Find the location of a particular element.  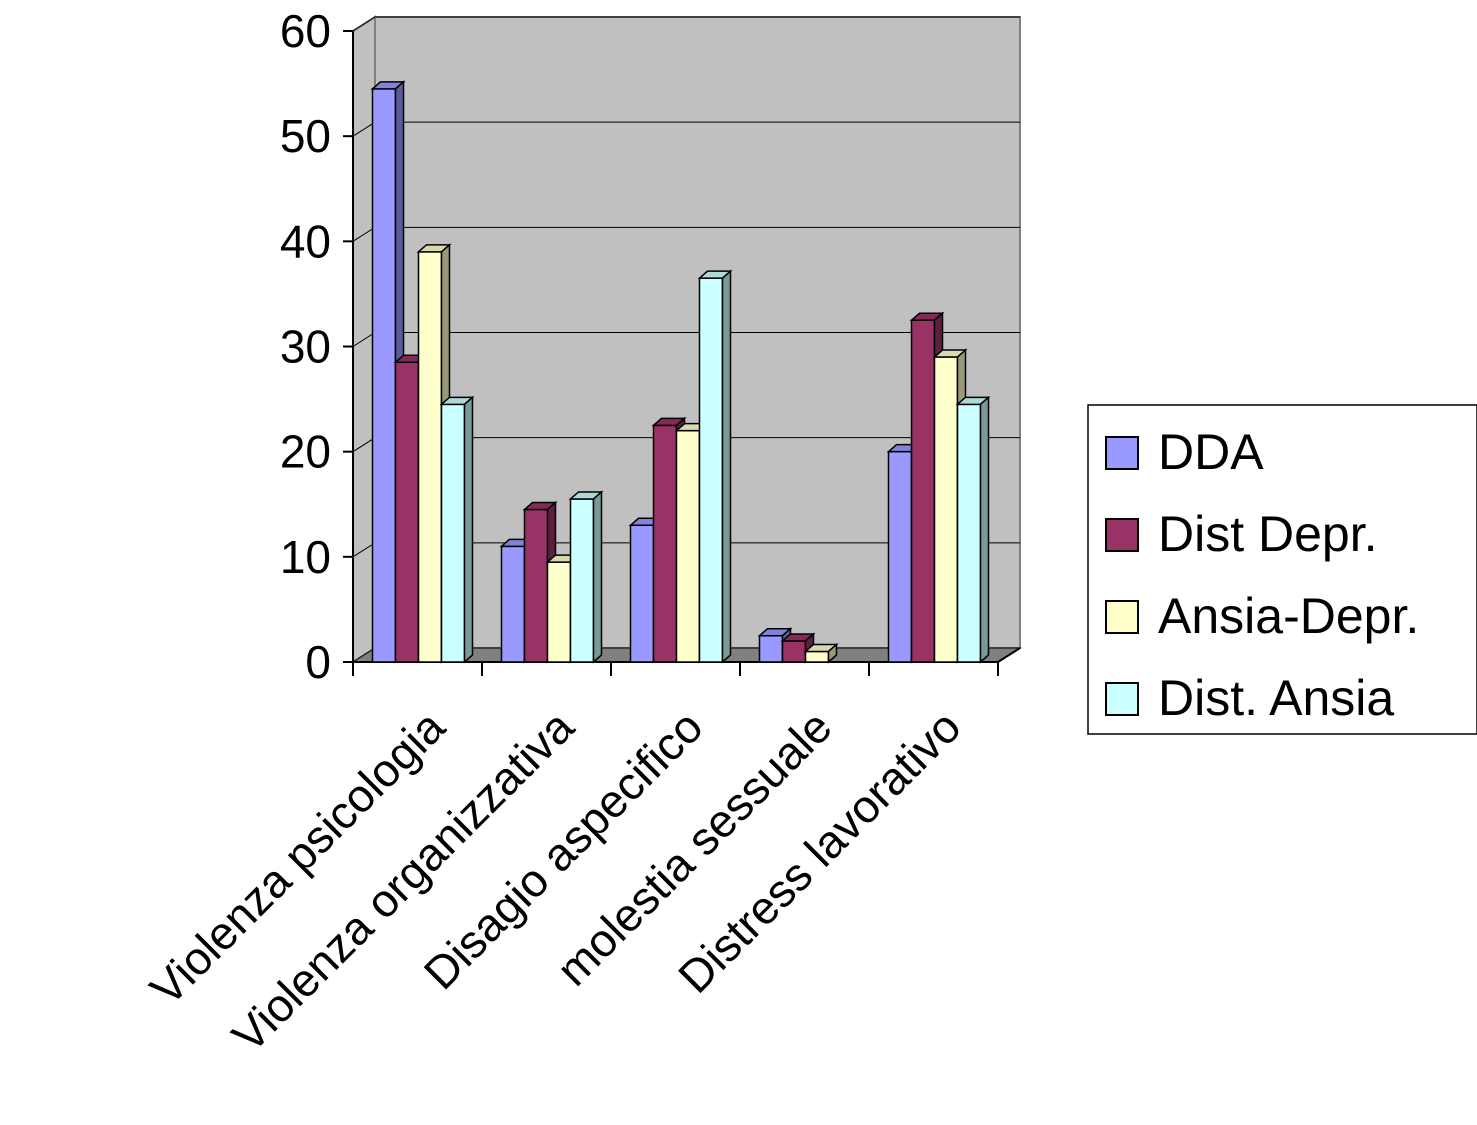

y-tick-label: 60 is located at coordinates (305, 31).